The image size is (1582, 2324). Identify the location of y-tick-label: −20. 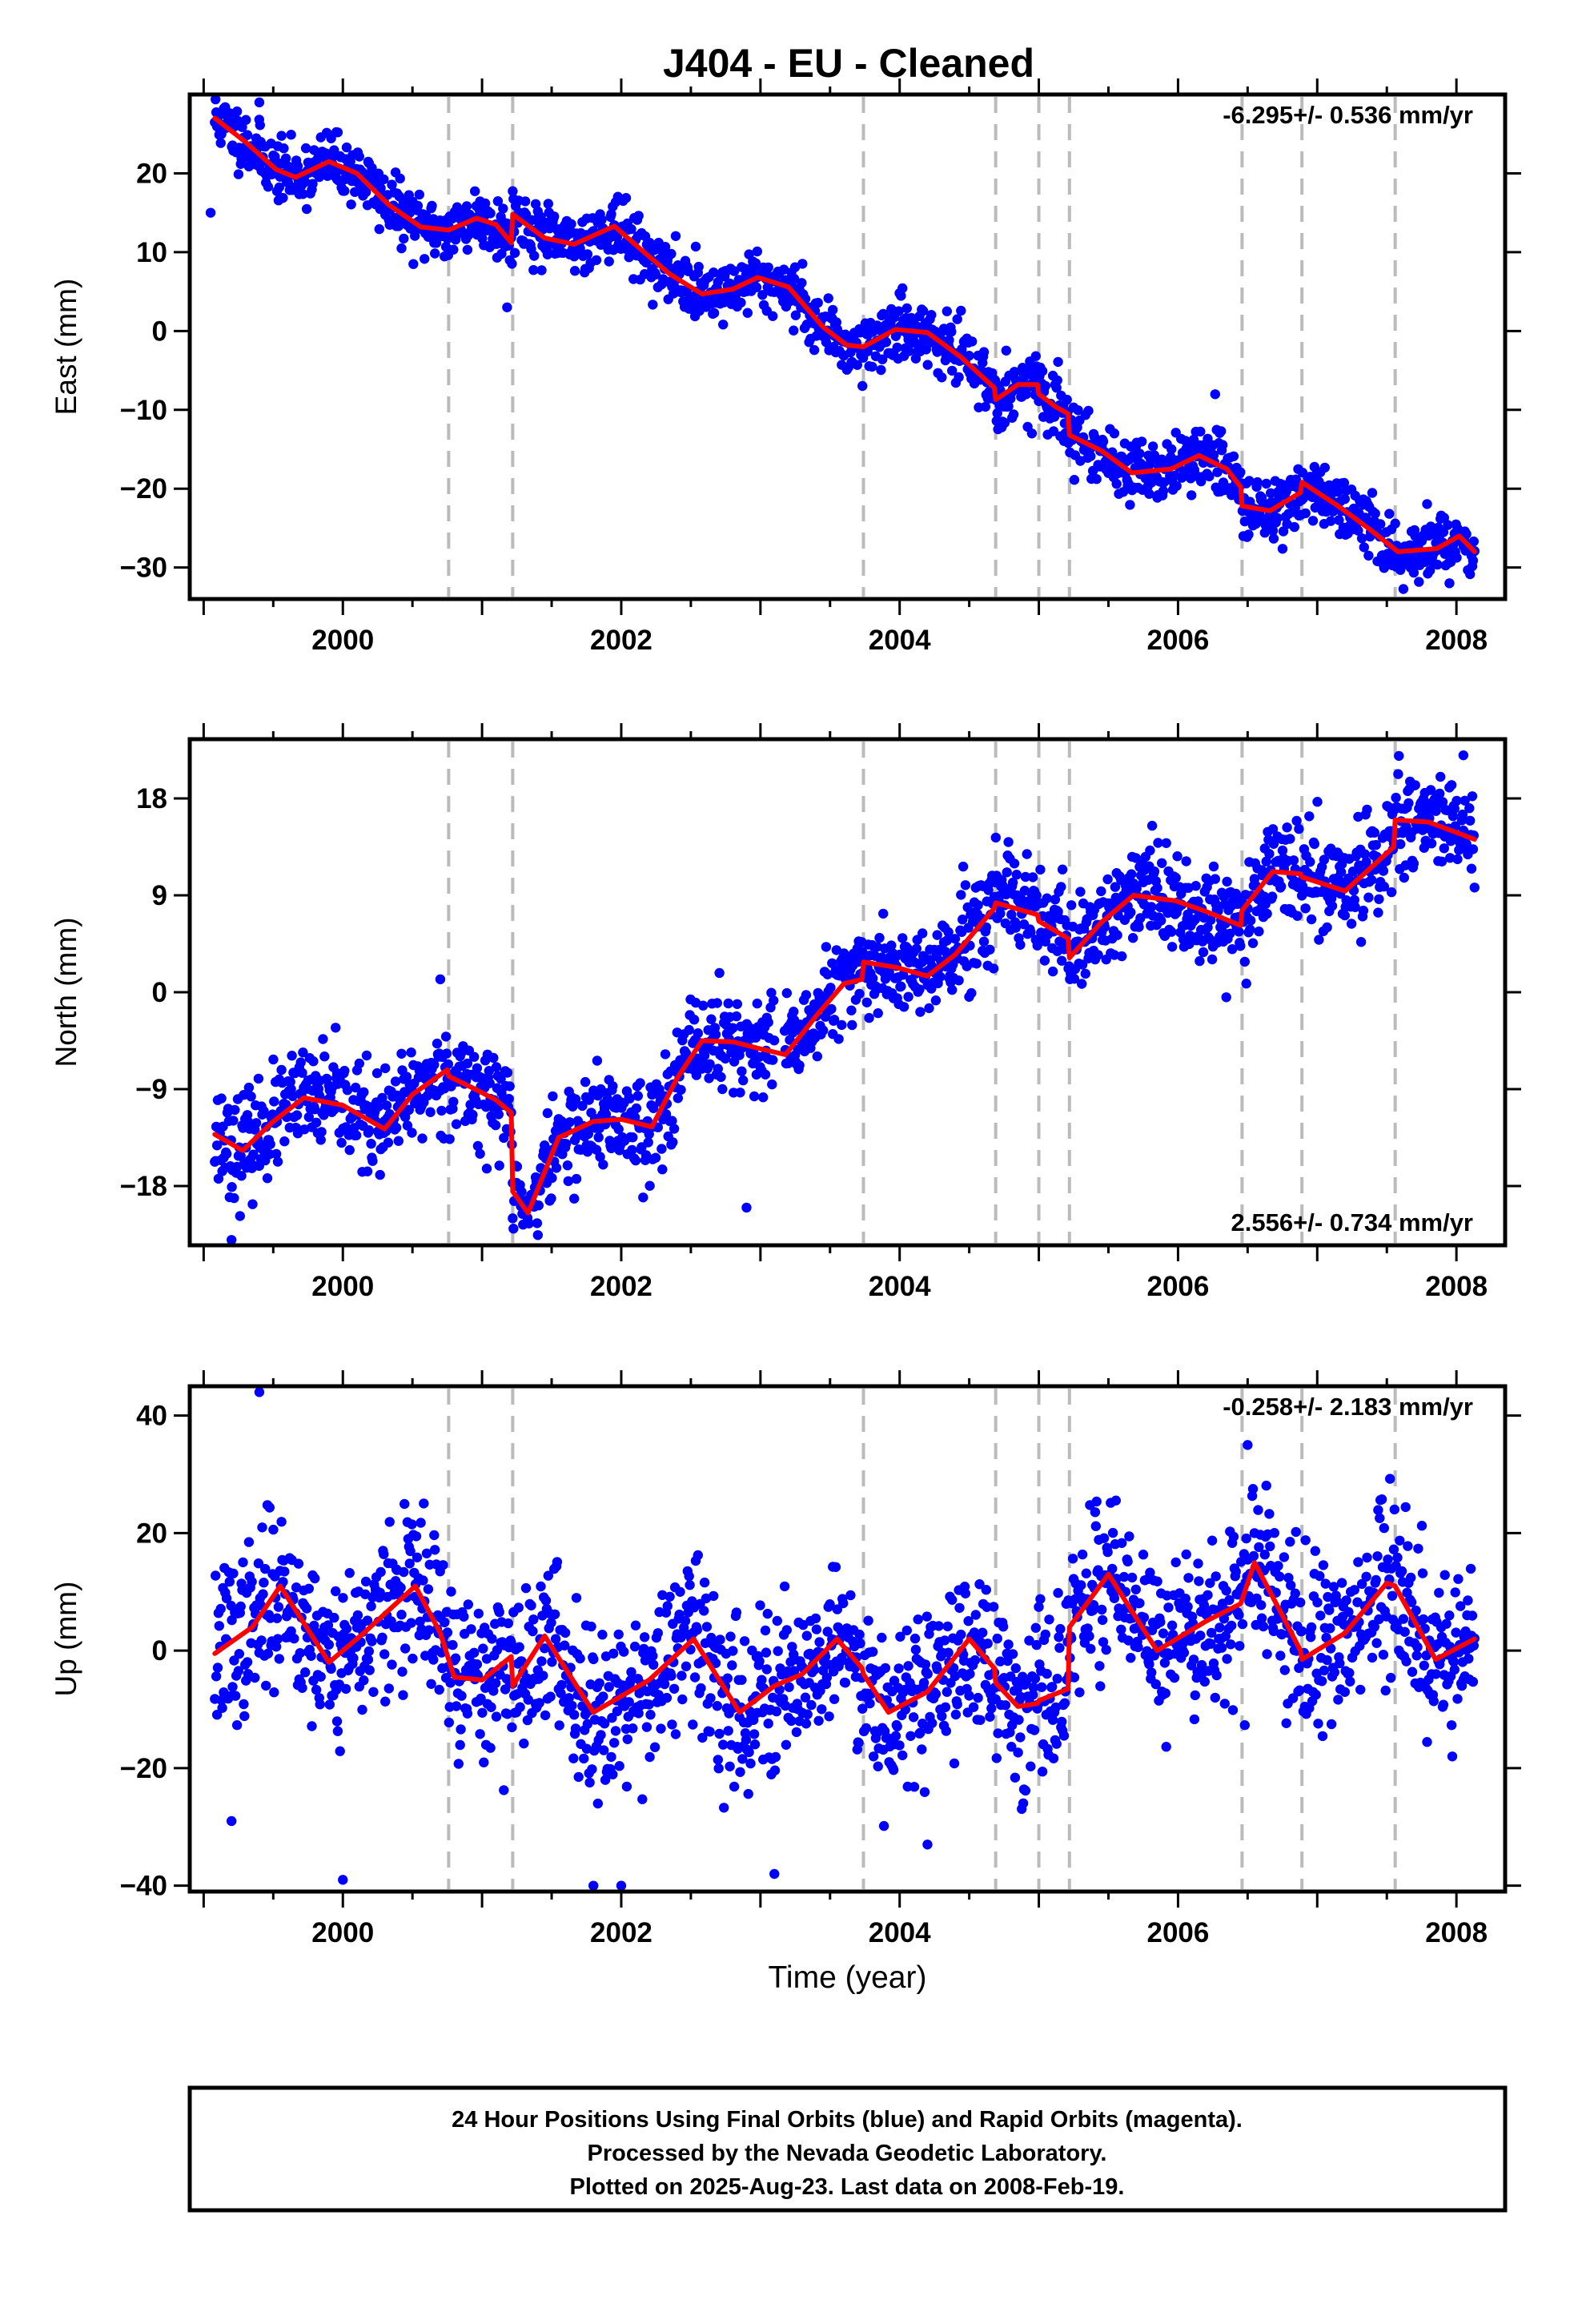
(144, 489).